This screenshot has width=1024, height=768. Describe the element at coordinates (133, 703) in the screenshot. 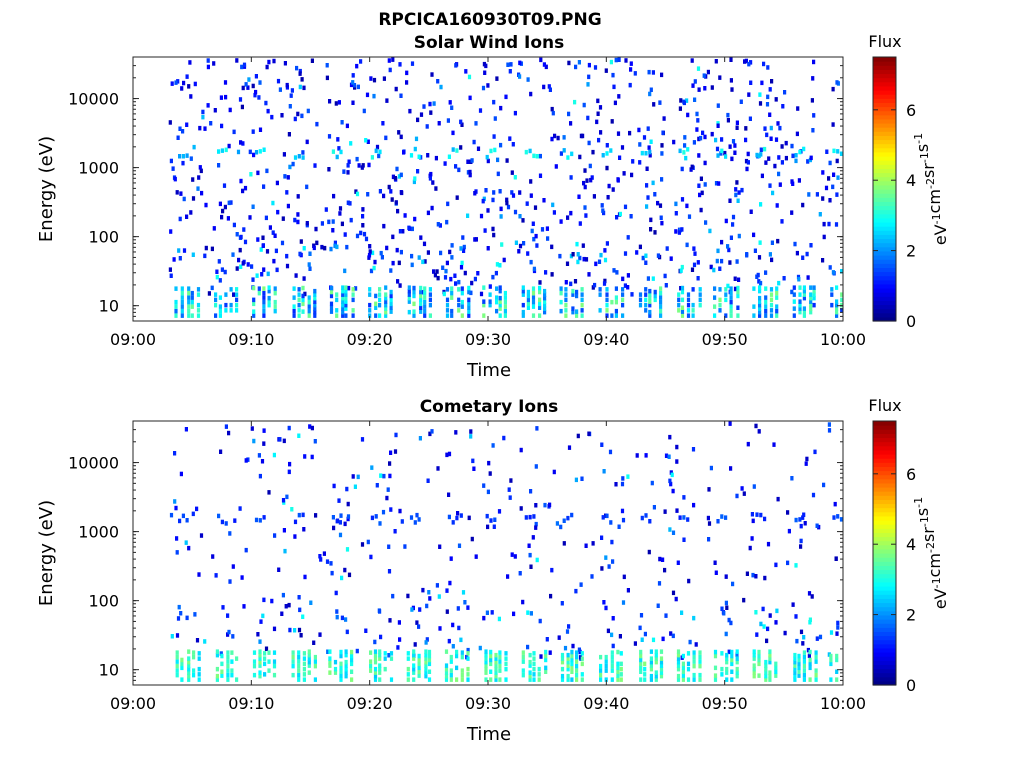

I see `x-tick-label: 09:00` at that location.